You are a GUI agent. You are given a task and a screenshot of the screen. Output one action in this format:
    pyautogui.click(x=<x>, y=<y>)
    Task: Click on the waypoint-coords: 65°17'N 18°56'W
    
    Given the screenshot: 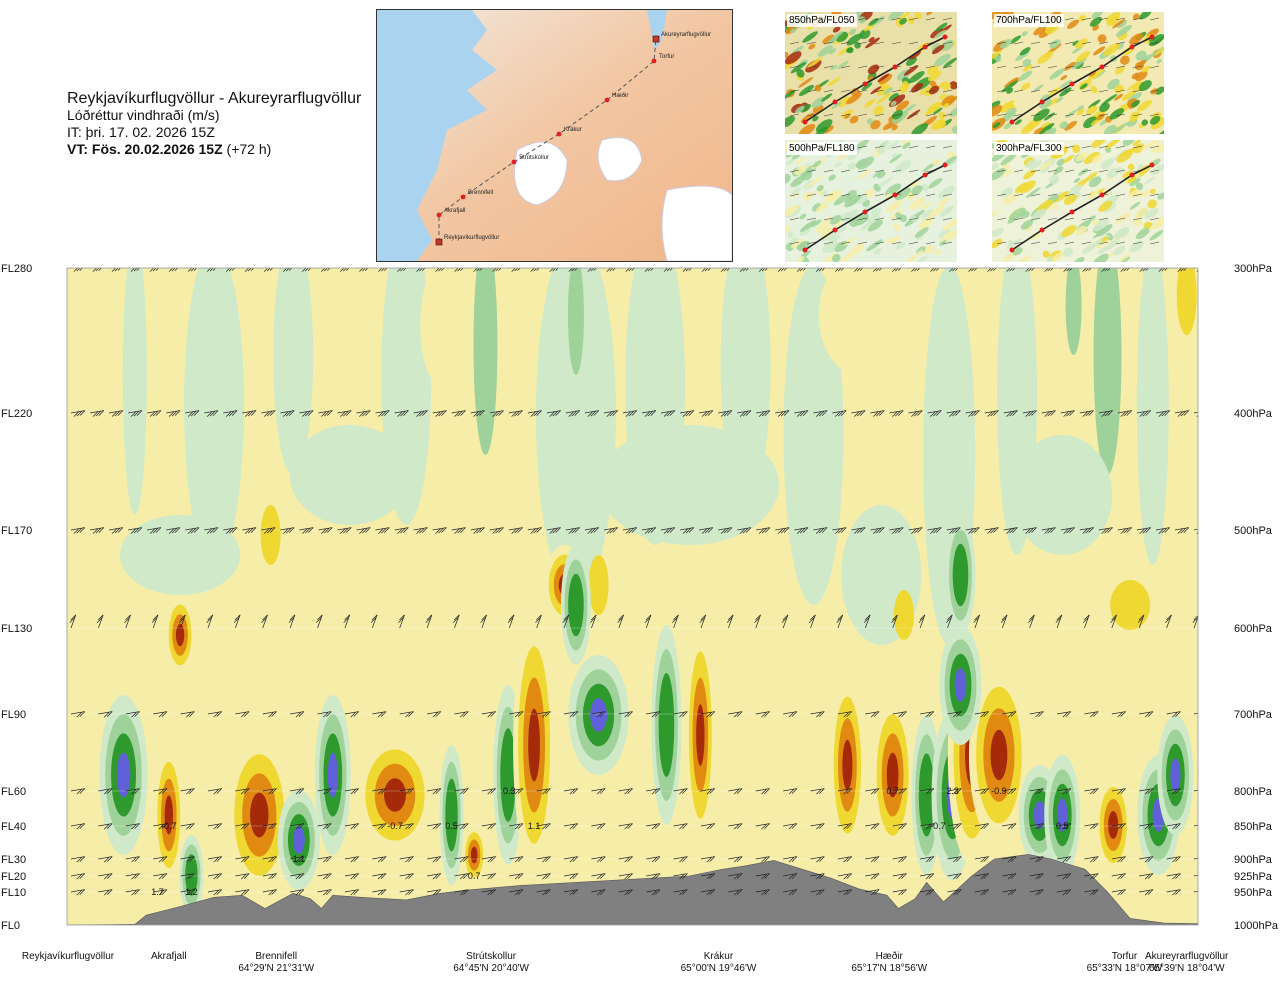 What is the action you would take?
    pyautogui.click(x=889, y=968)
    